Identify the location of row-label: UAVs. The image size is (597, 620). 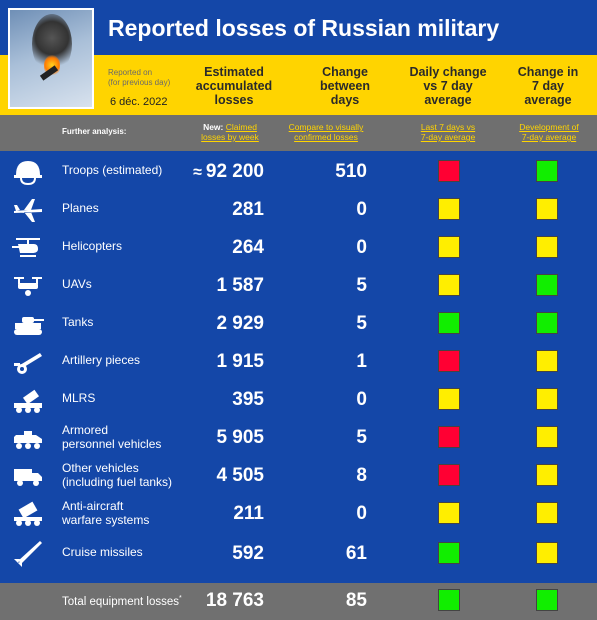
(77, 284).